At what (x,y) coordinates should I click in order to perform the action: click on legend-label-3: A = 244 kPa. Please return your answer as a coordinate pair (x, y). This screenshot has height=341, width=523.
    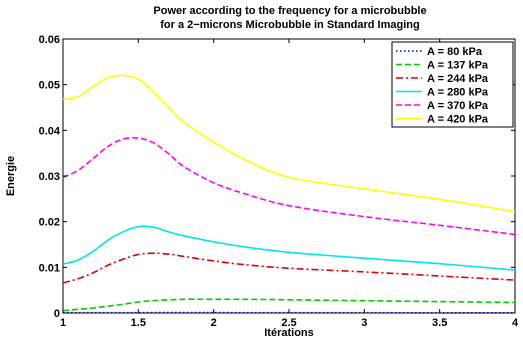
    Looking at the image, I should click on (458, 79).